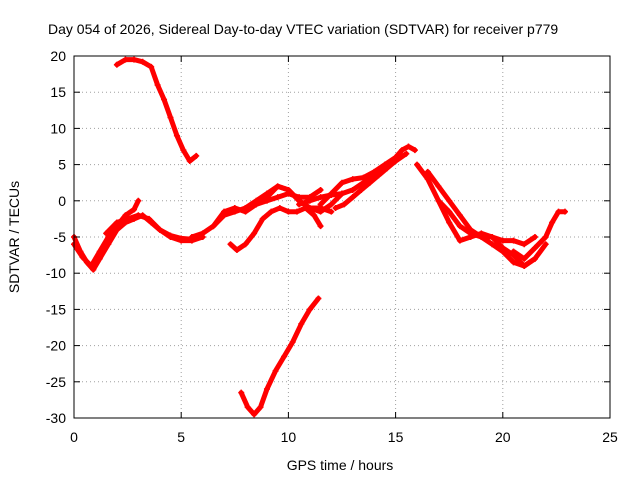  I want to click on y-tick-label: -10, so click(56, 273).